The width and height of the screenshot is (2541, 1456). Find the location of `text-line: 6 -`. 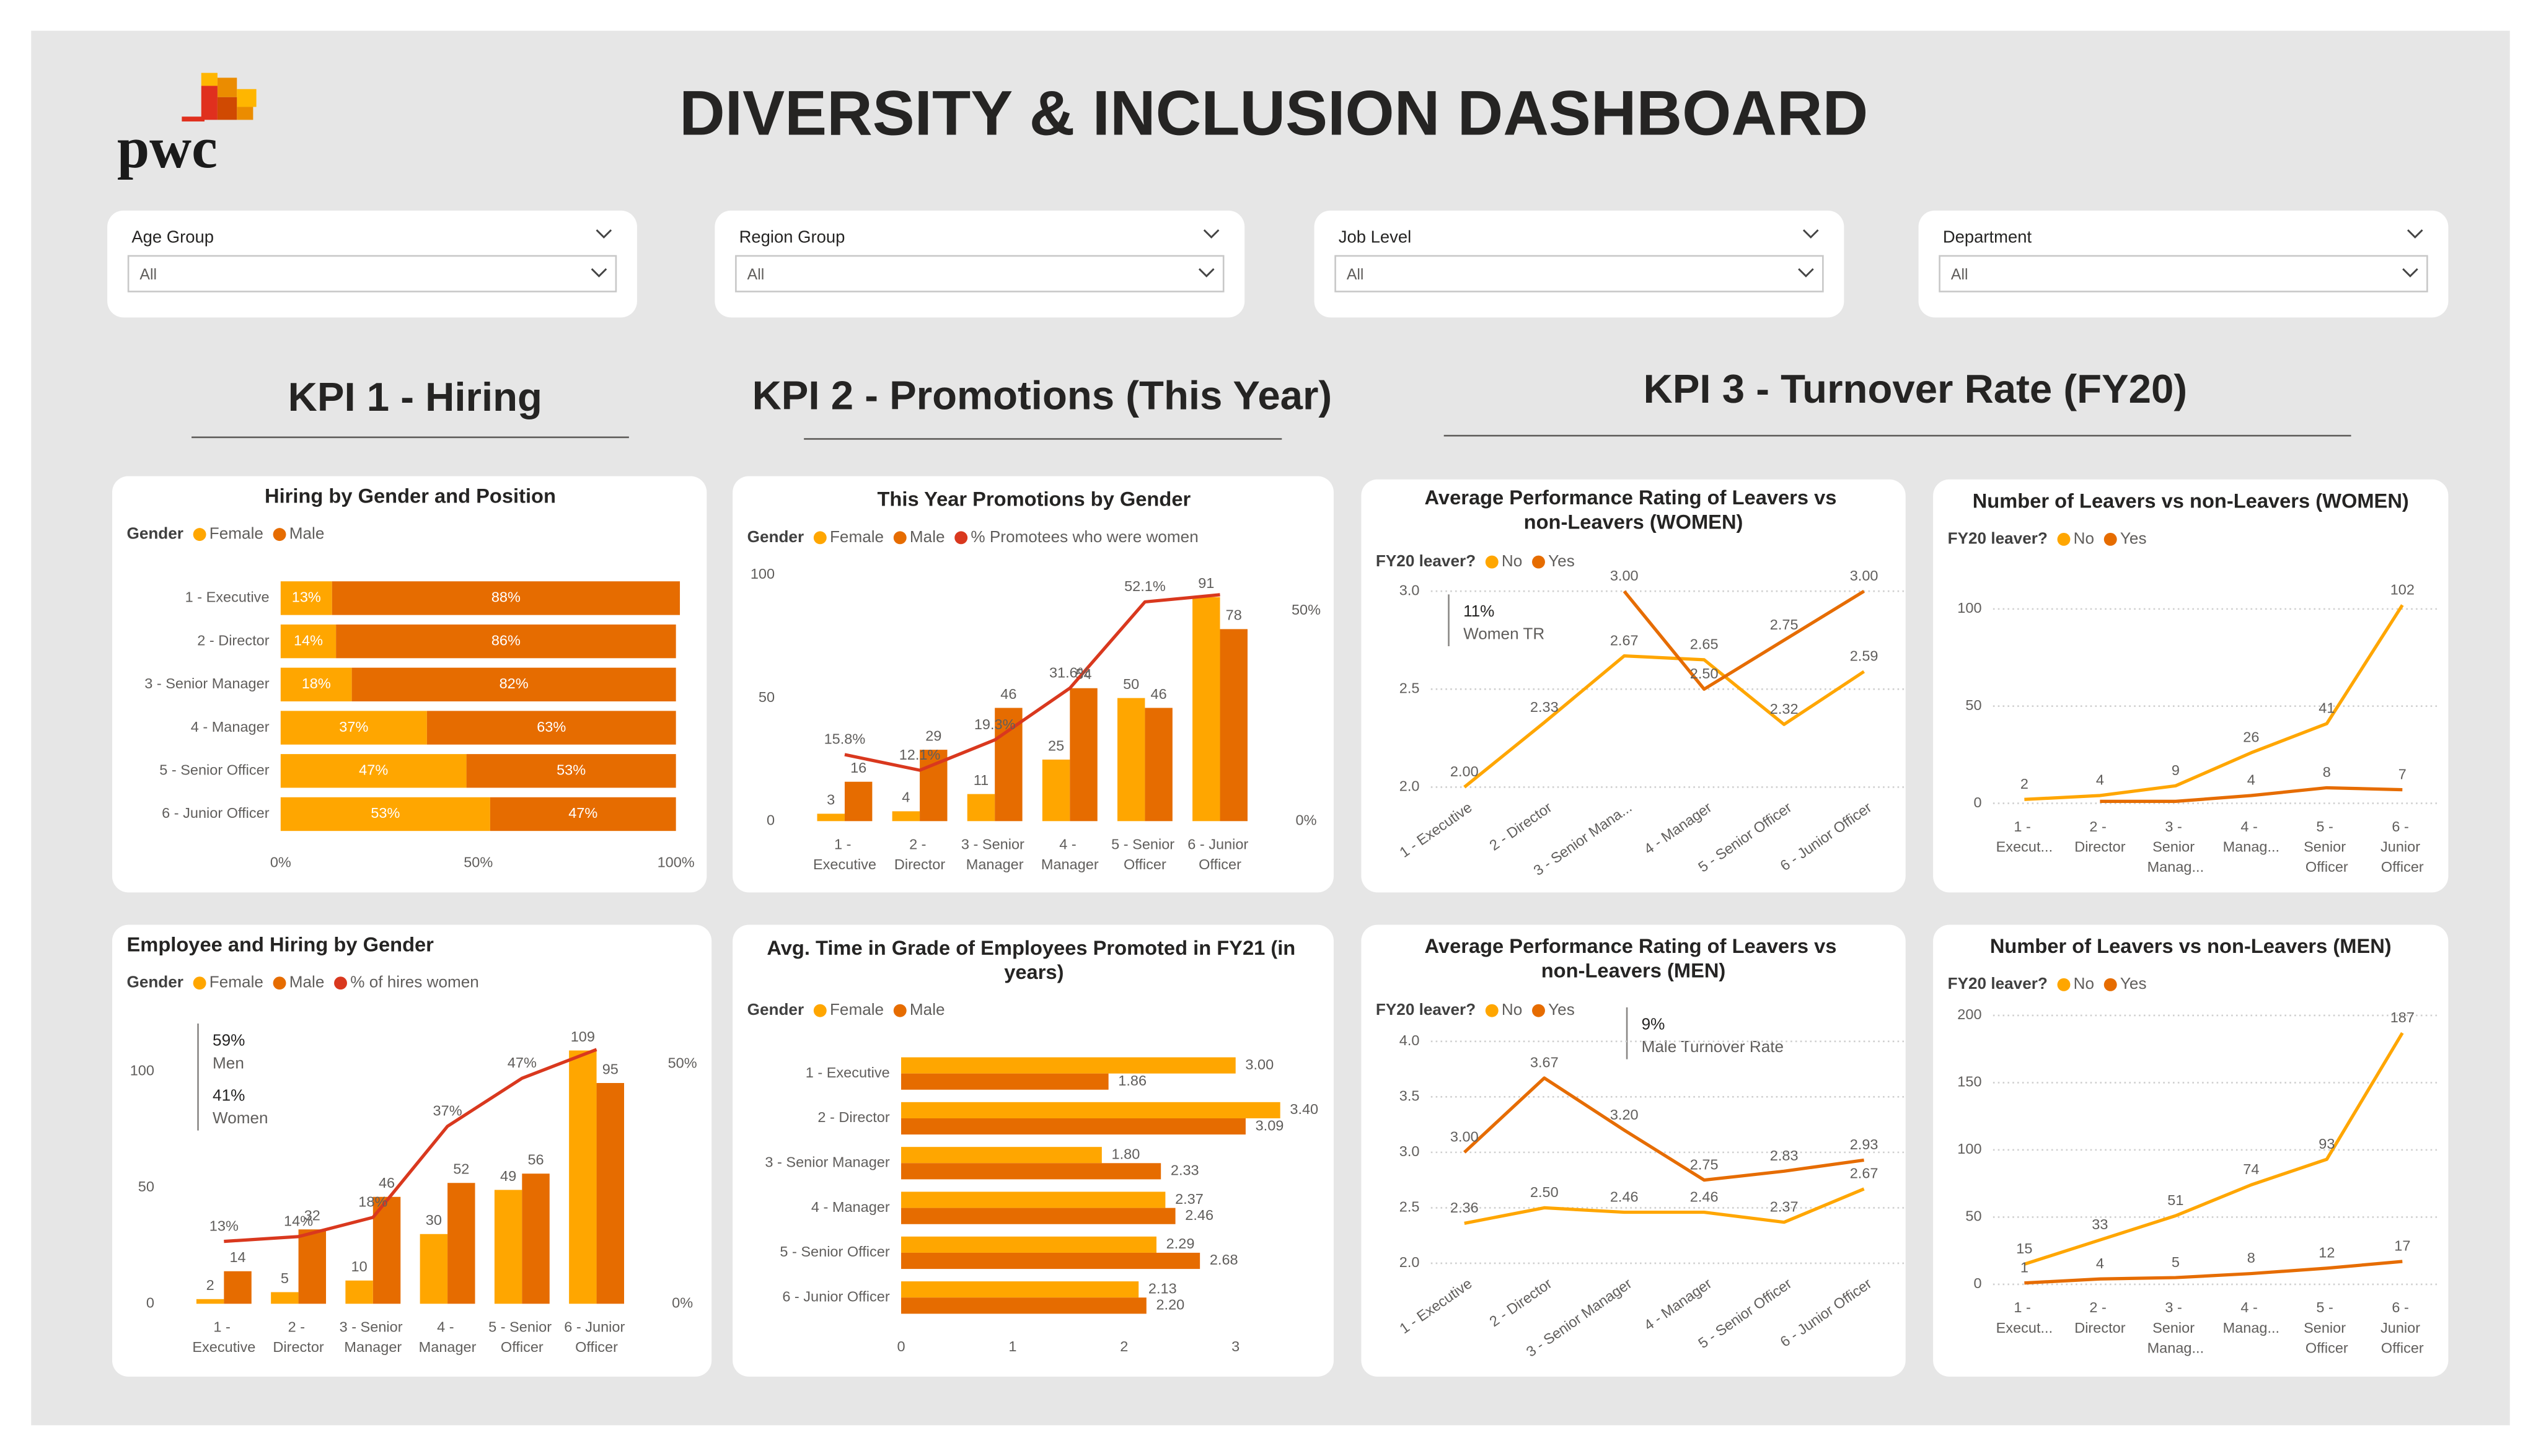

text-line: 6 - is located at coordinates (2402, 827).